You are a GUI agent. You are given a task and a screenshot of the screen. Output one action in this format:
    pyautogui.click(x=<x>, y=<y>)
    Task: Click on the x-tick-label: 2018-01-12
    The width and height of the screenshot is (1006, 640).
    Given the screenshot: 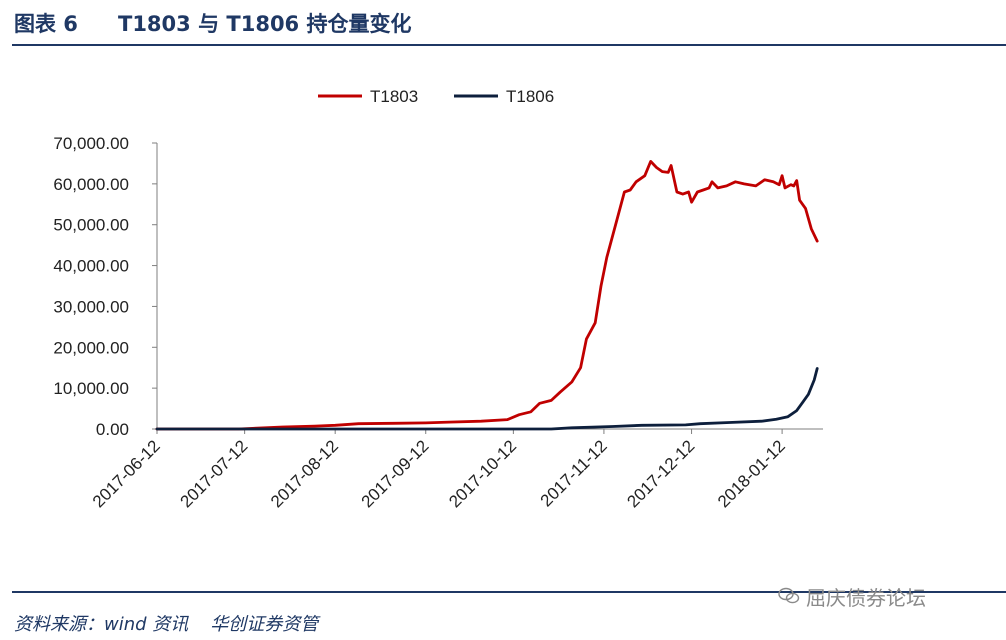 What is the action you would take?
    pyautogui.click(x=751, y=473)
    